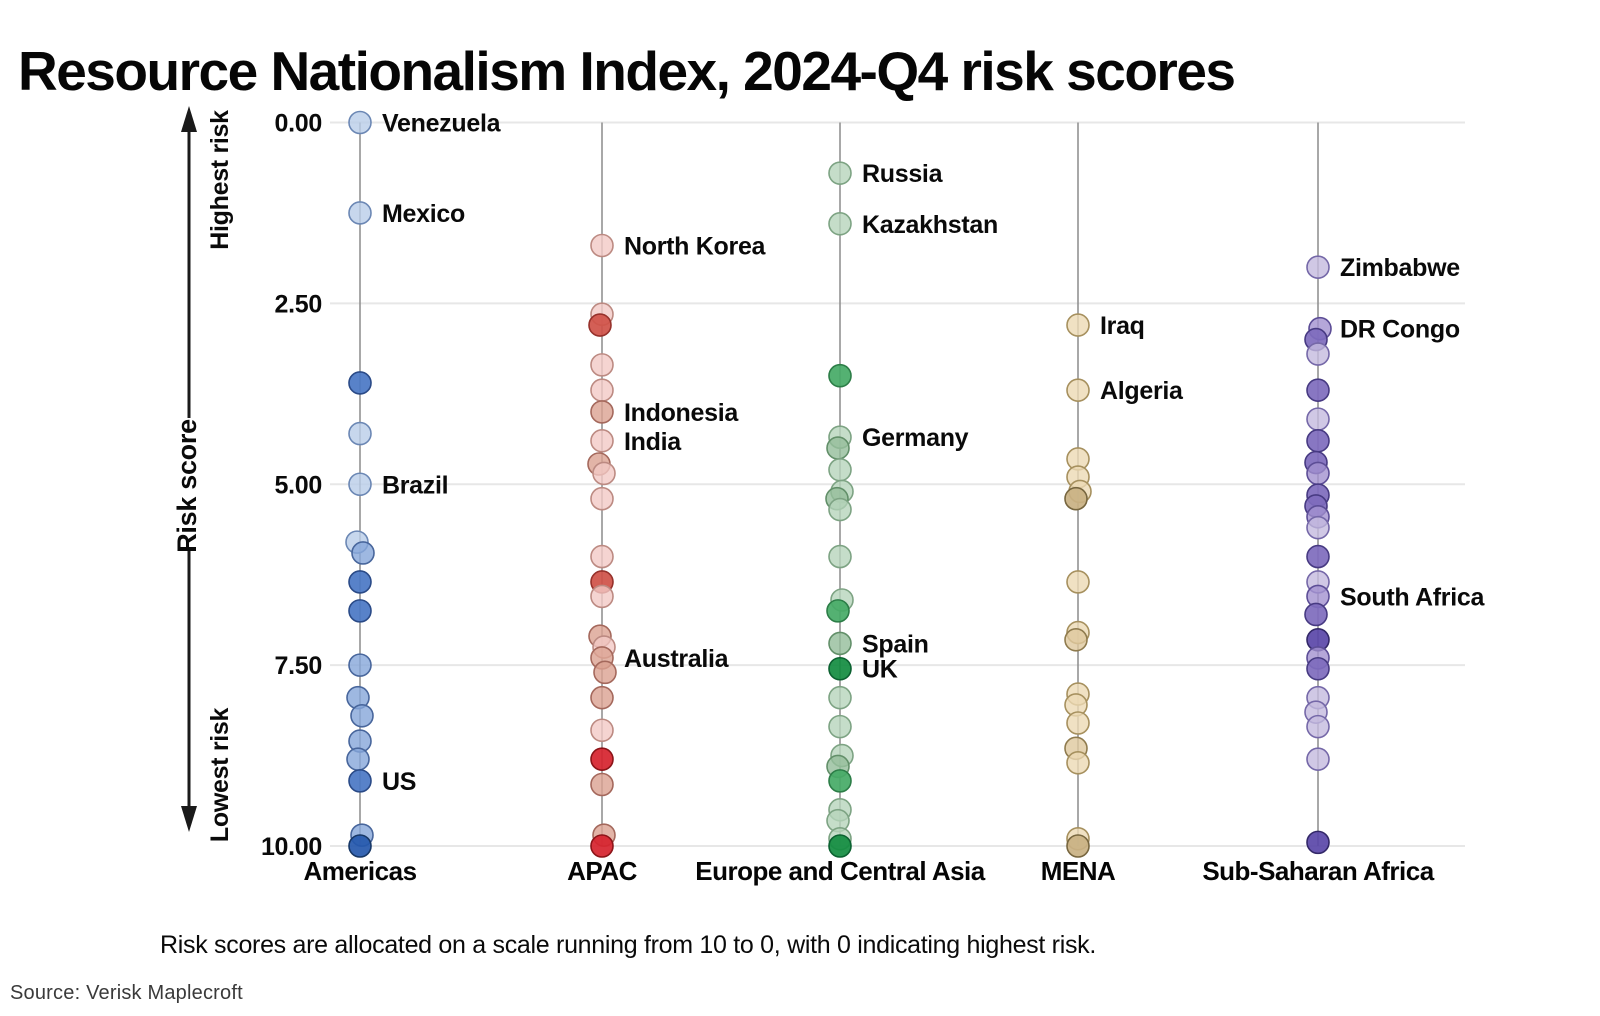 The width and height of the screenshot is (1600, 1016). Describe the element at coordinates (681, 413) in the screenshot. I see `country-label: Indonesia` at that location.